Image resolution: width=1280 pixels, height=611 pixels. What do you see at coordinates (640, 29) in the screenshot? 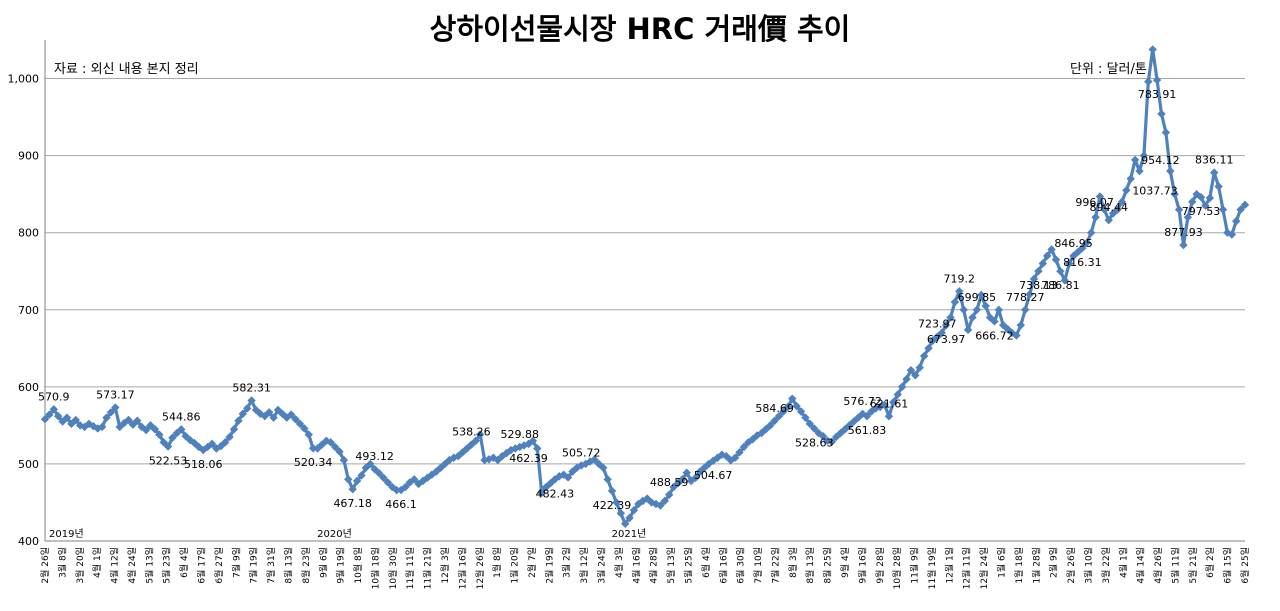
I see `chart-title: 상하이선물시장 HRC 거래價 추이` at bounding box center [640, 29].